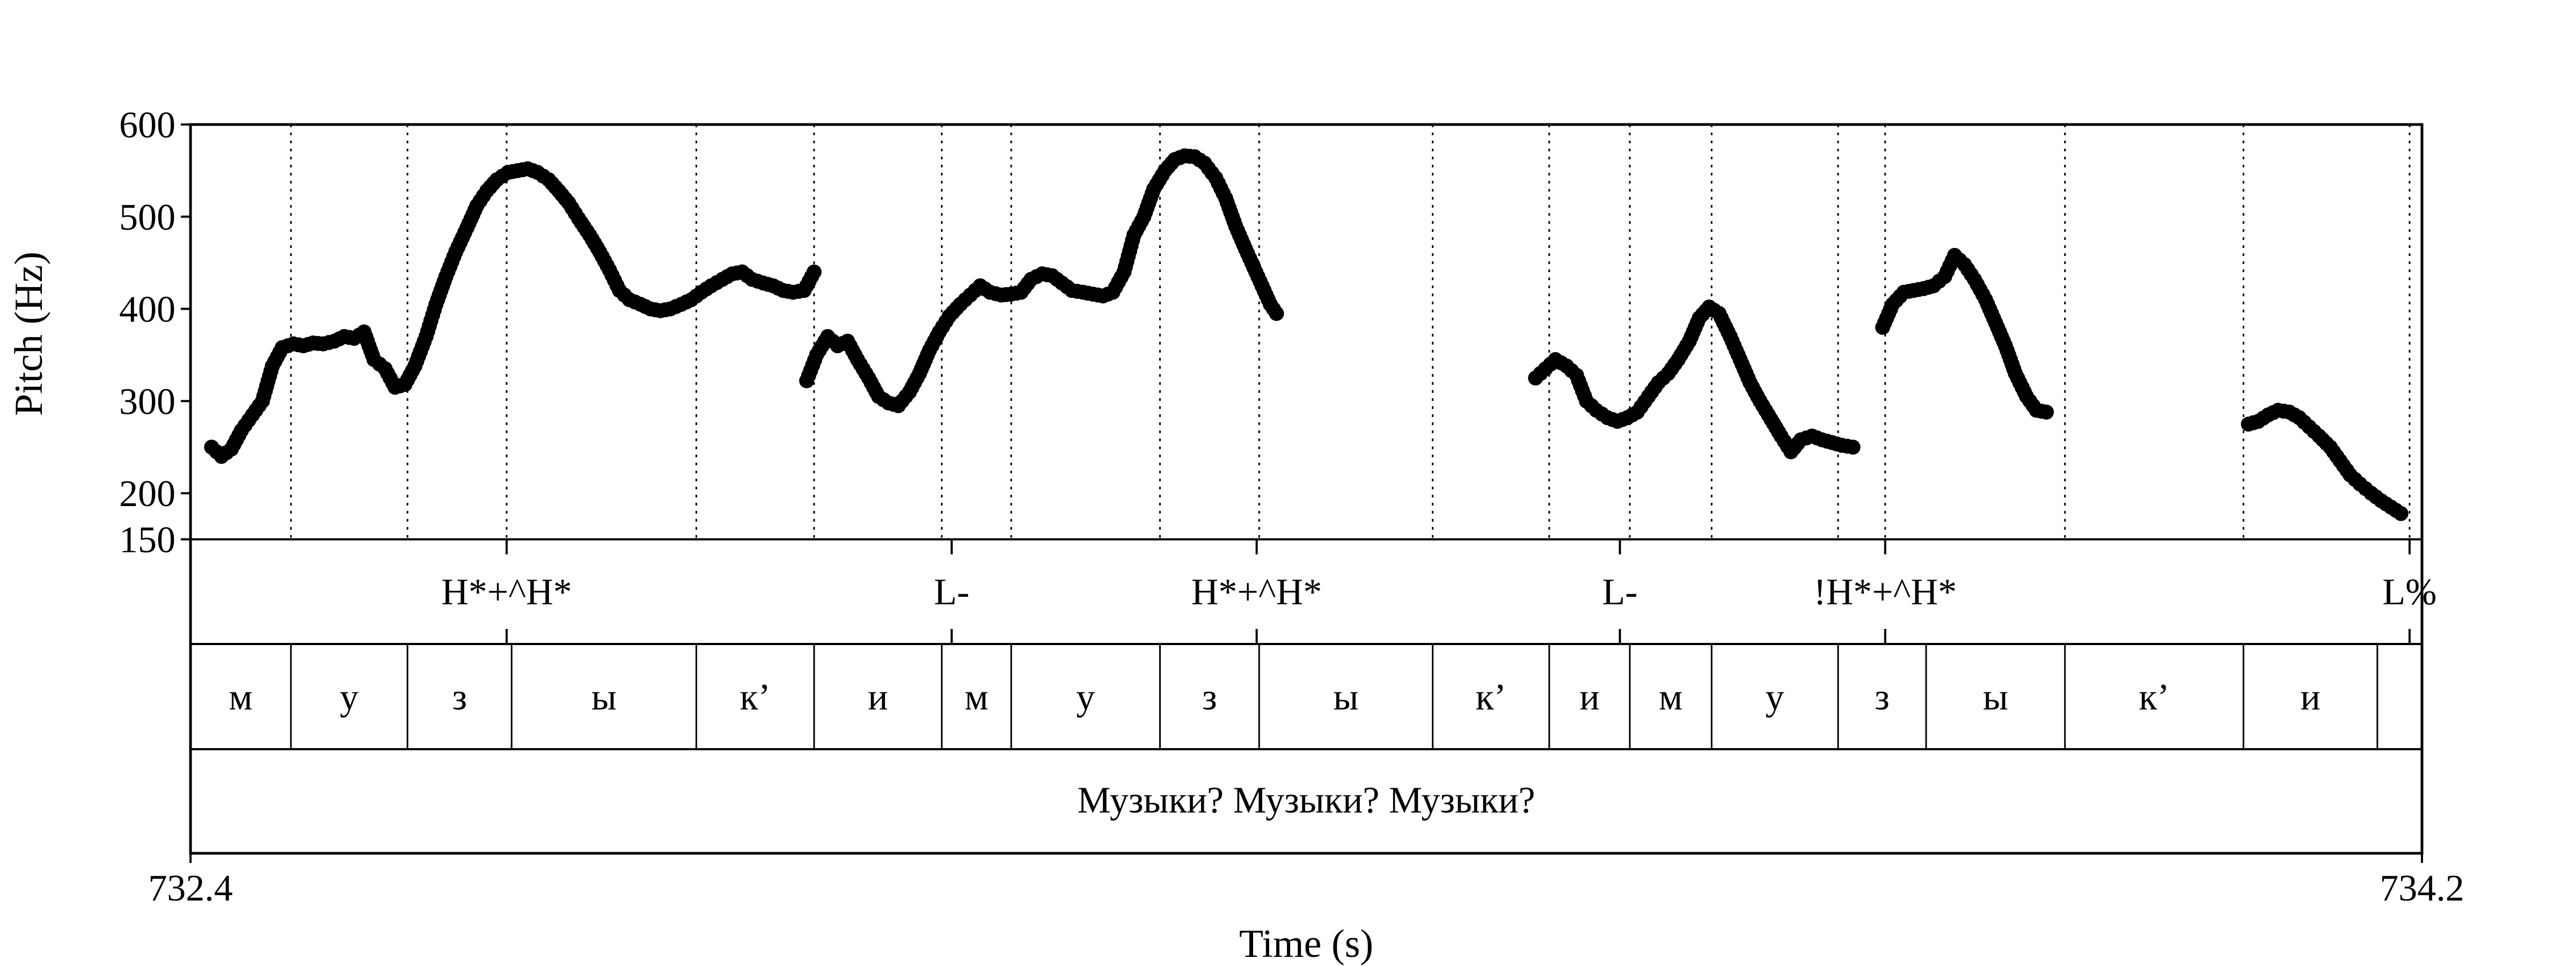 Image resolution: width=2576 pixels, height=966 pixels. I want to click on x-tick-label-end: 734.2, so click(2422, 888).